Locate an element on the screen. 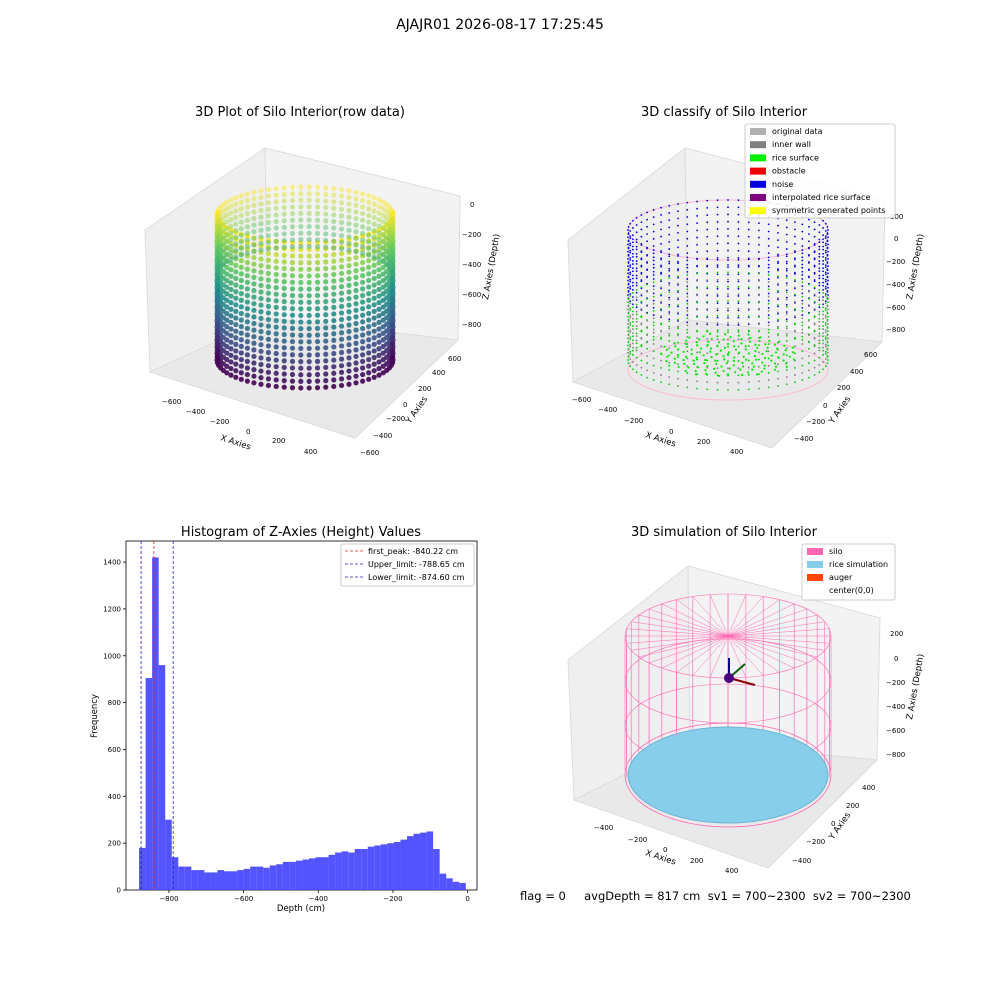 Image resolution: width=1000 pixels, height=1000 pixels. p4-ztick-3: −200 is located at coordinates (895, 683).